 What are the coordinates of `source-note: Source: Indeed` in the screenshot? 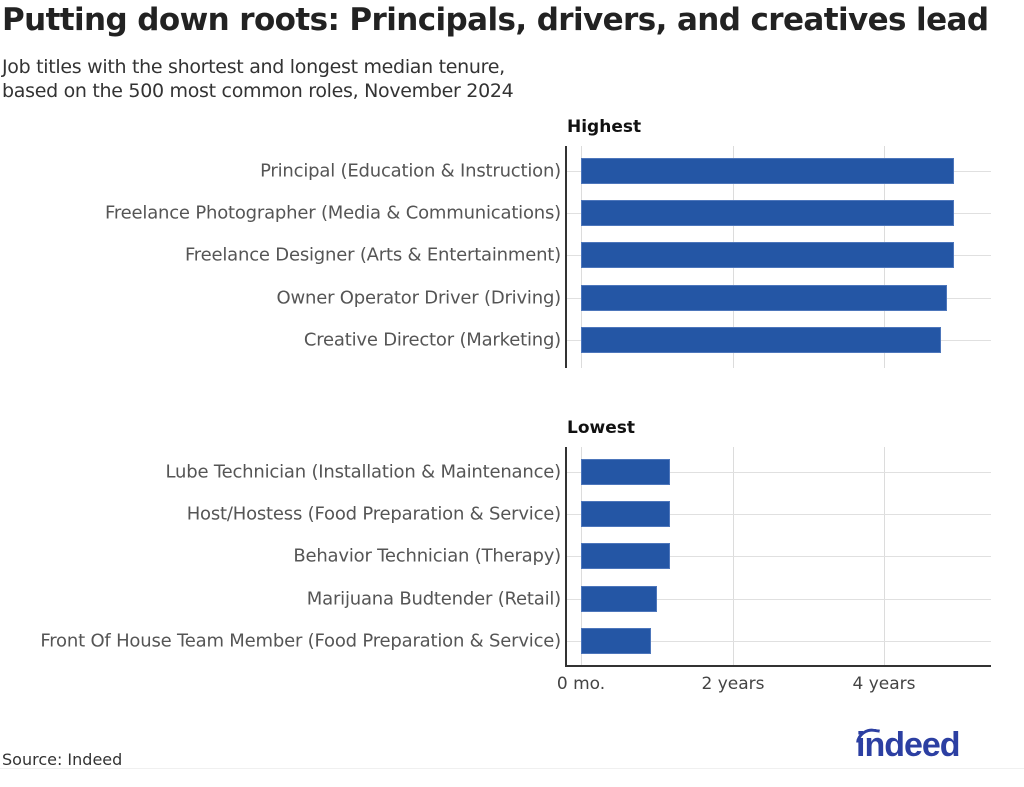 It's located at (62, 759).